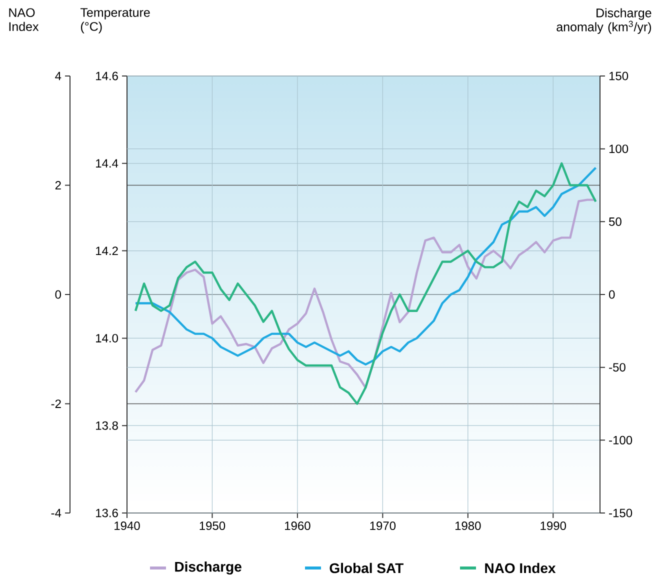 This screenshot has width=663, height=579. I want to click on x-tick-label: 1950, so click(213, 526).